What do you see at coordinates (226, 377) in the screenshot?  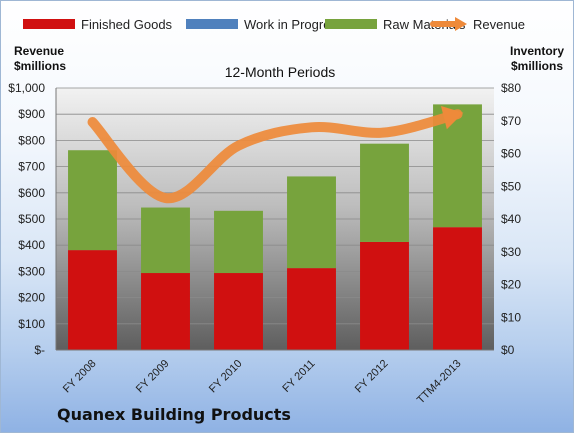 I see `x-tick-label: FY 2010` at bounding box center [226, 377].